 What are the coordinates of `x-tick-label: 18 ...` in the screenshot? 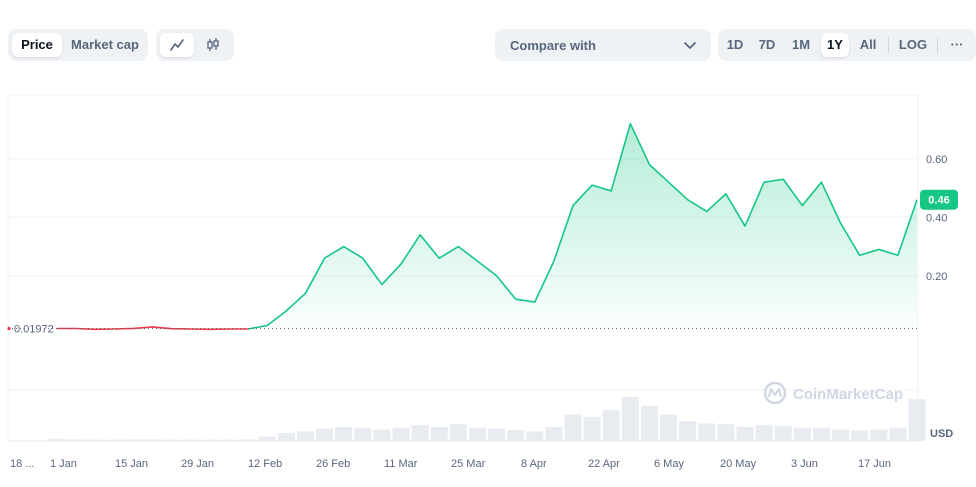 It's located at (22, 464).